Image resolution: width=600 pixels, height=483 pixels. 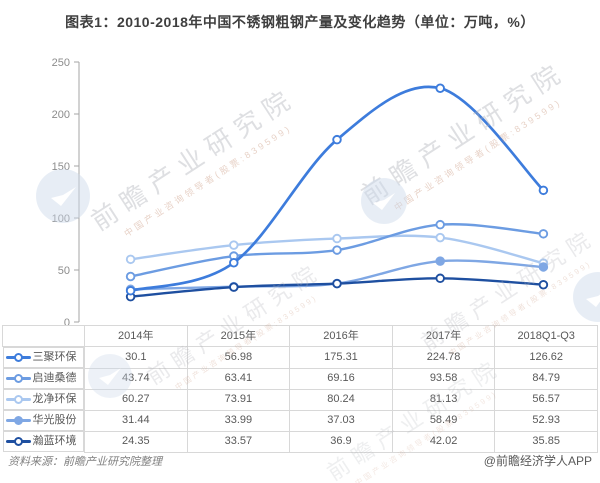 What do you see at coordinates (341, 357) in the screenshot?
I see `value-cell: 175.31` at bounding box center [341, 357].